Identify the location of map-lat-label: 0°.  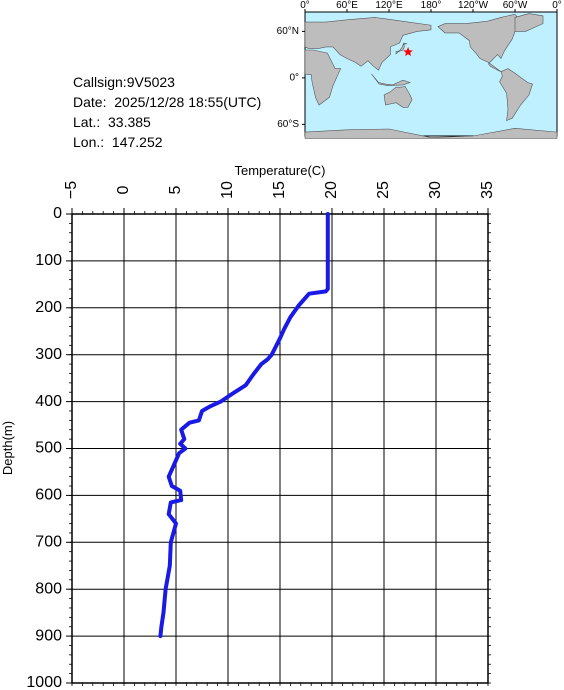
(294, 78).